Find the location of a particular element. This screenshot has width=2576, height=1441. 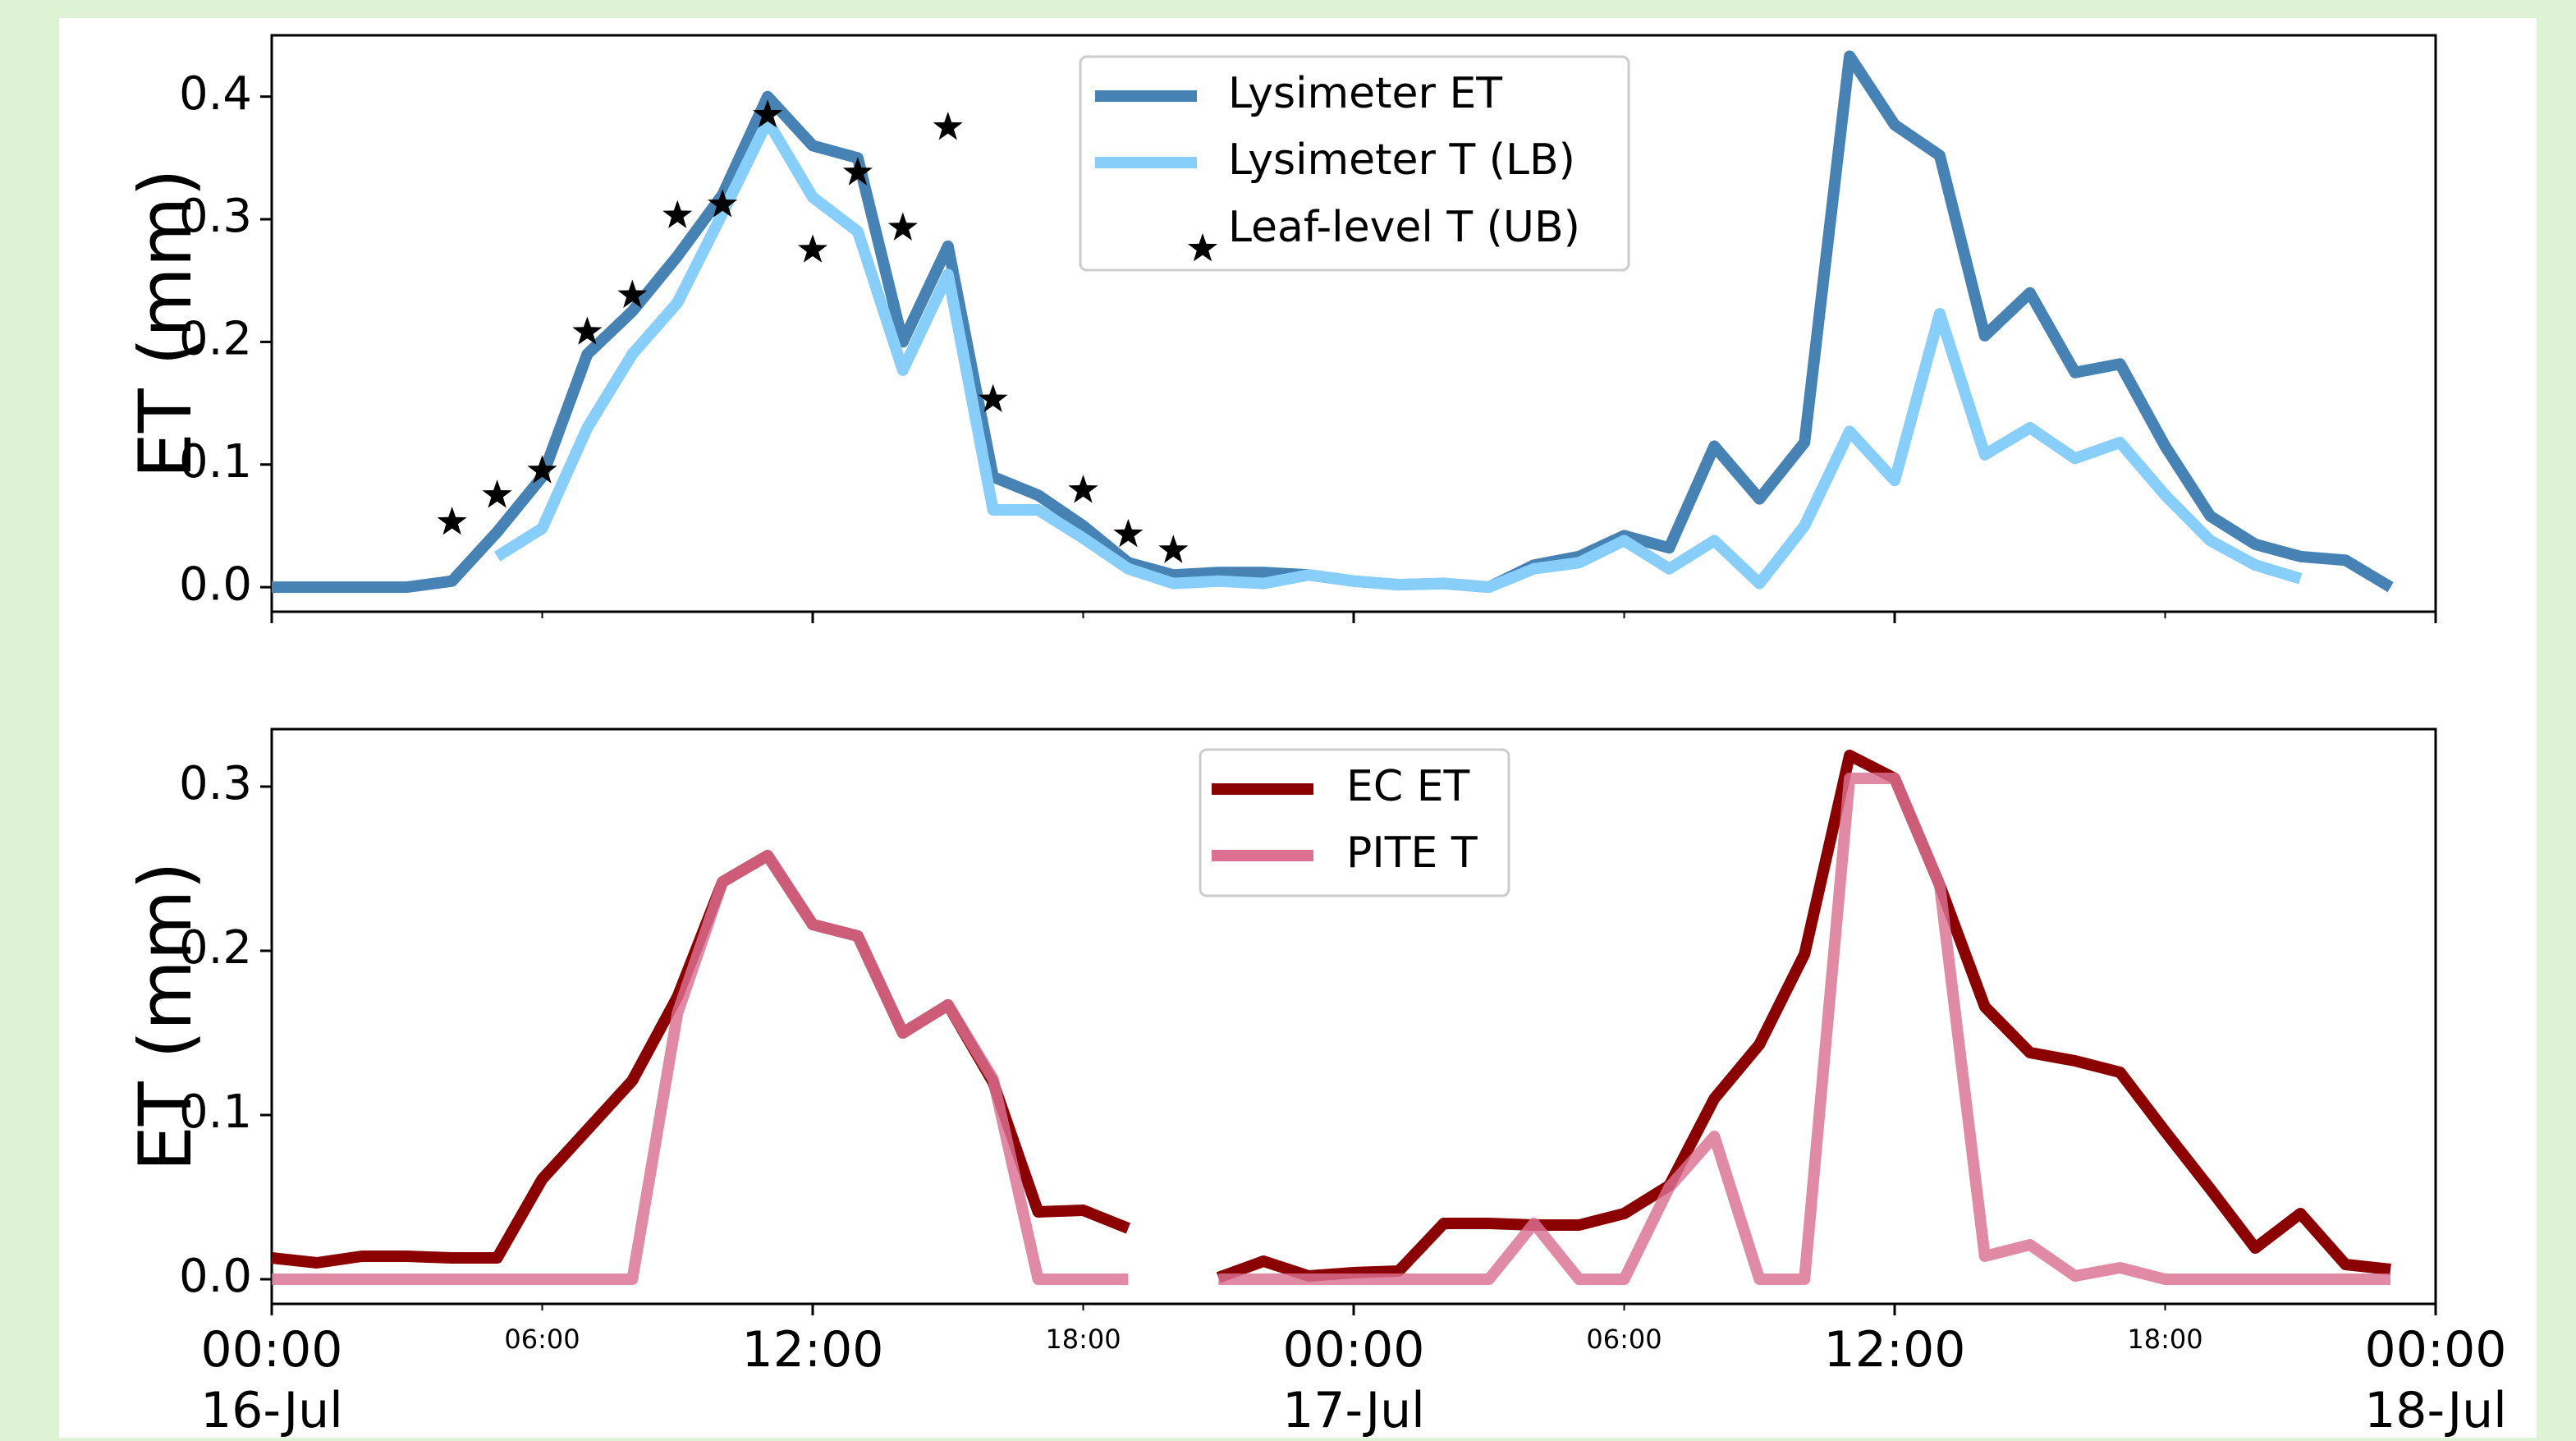

top-x-ticks is located at coordinates (1354, 617).